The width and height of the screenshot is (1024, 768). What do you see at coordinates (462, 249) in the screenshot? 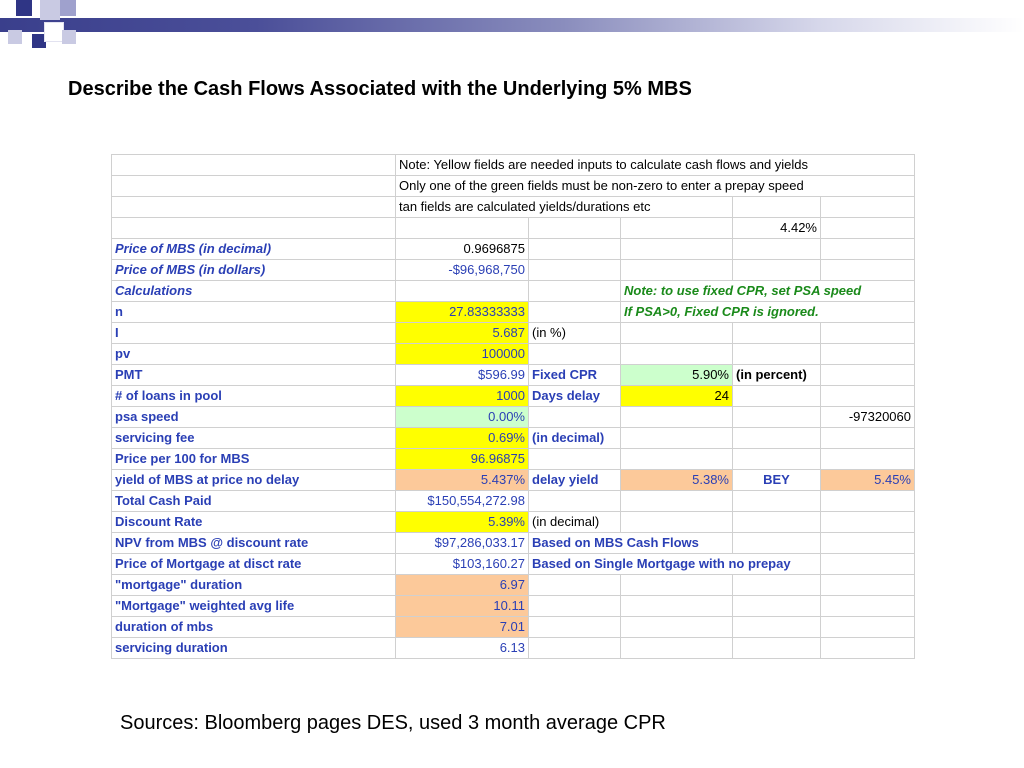
I see `value-cell: 0.9696875` at bounding box center [462, 249].